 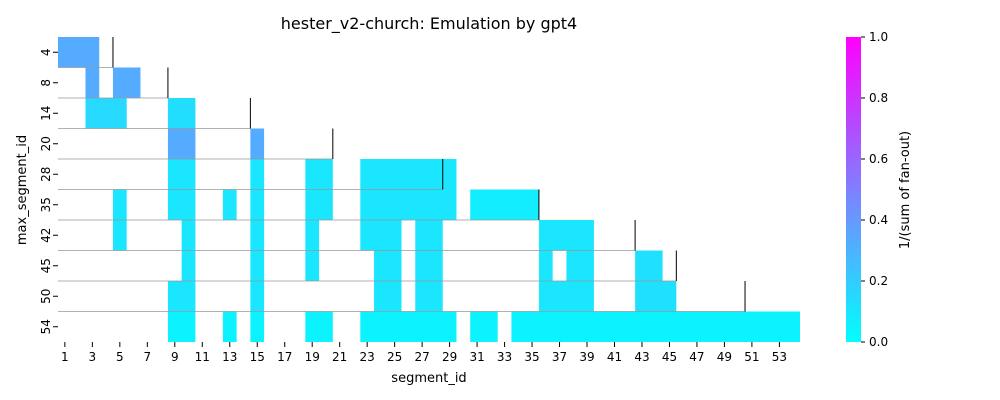 I want to click on x-tick-label: 51, so click(x=751, y=357).